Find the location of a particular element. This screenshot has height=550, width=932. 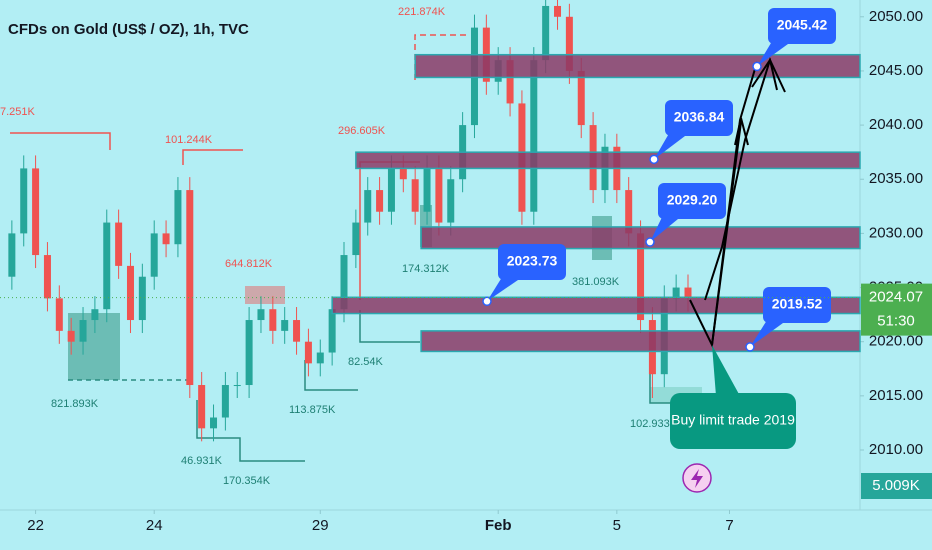

volume-annotation: 296.605K is located at coordinates (362, 131).